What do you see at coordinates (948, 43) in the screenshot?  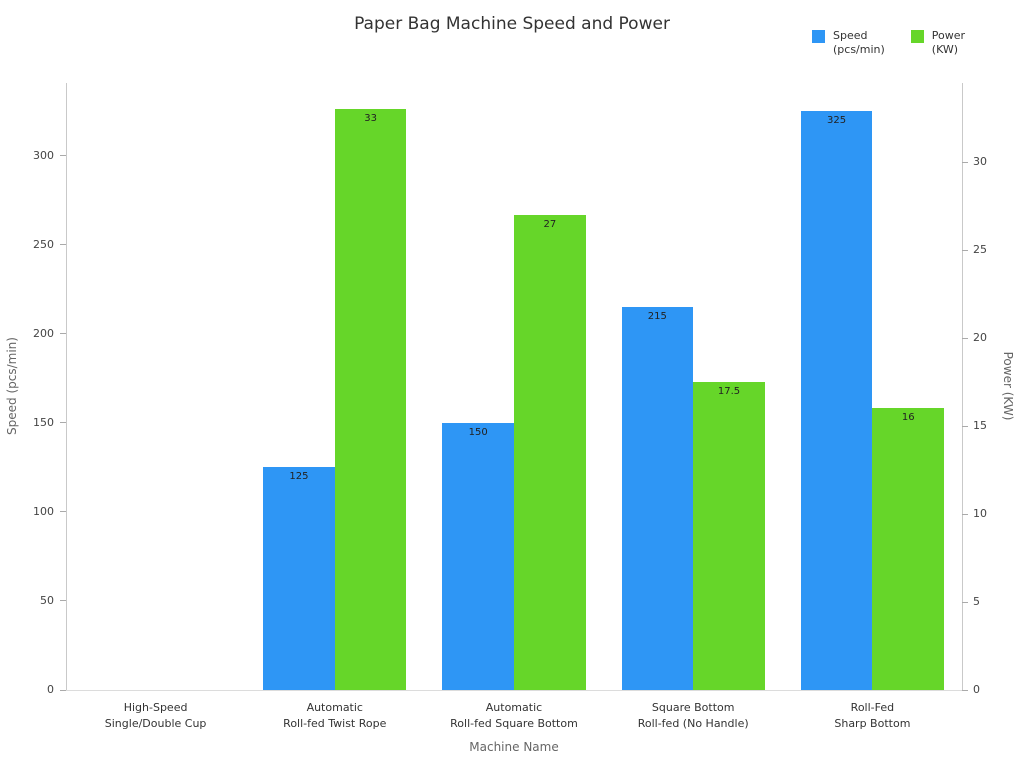 I see `legend-label-power: Power (KW)` at bounding box center [948, 43].